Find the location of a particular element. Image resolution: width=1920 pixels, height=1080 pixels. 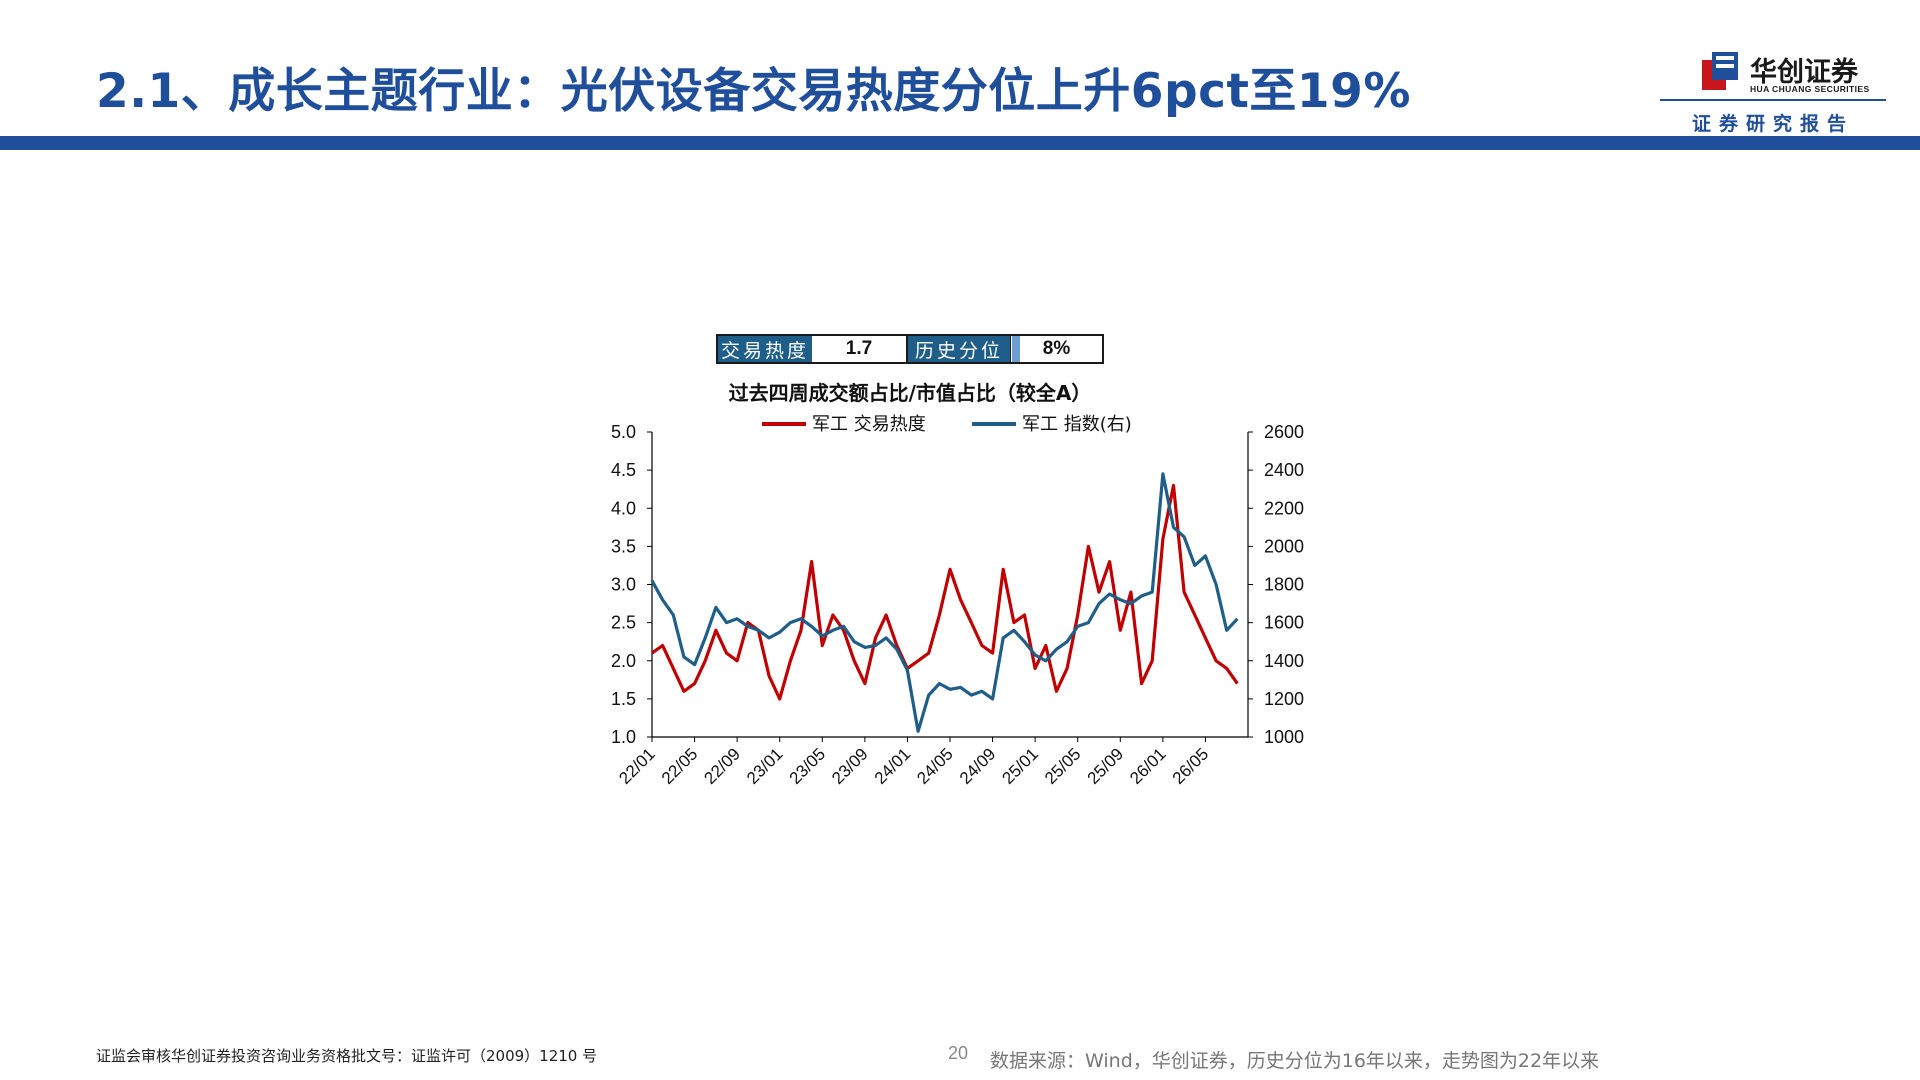

right-y-tick-label: 1600 is located at coordinates (1284, 623).